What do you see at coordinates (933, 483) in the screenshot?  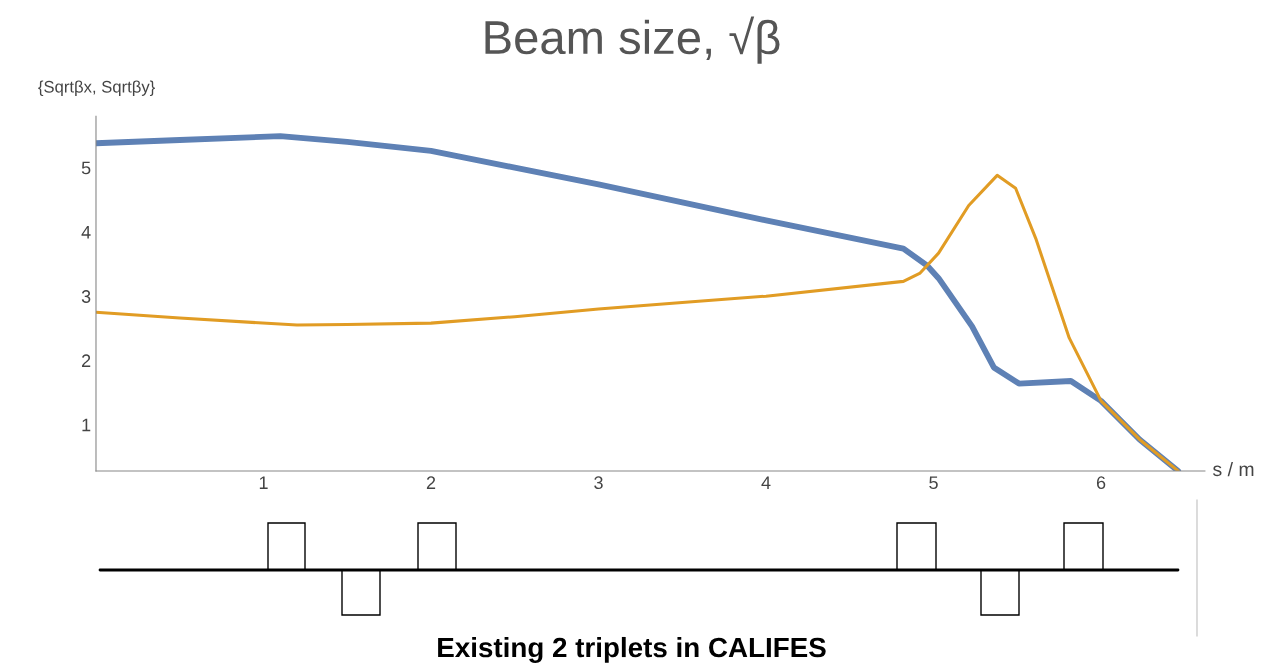 I see `x-tick-label: 5` at bounding box center [933, 483].